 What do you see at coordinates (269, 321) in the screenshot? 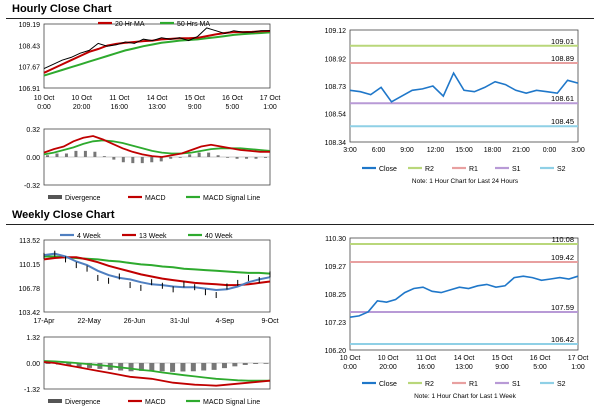
I see `x-tick-label: 9-Oct` at bounding box center [269, 321].